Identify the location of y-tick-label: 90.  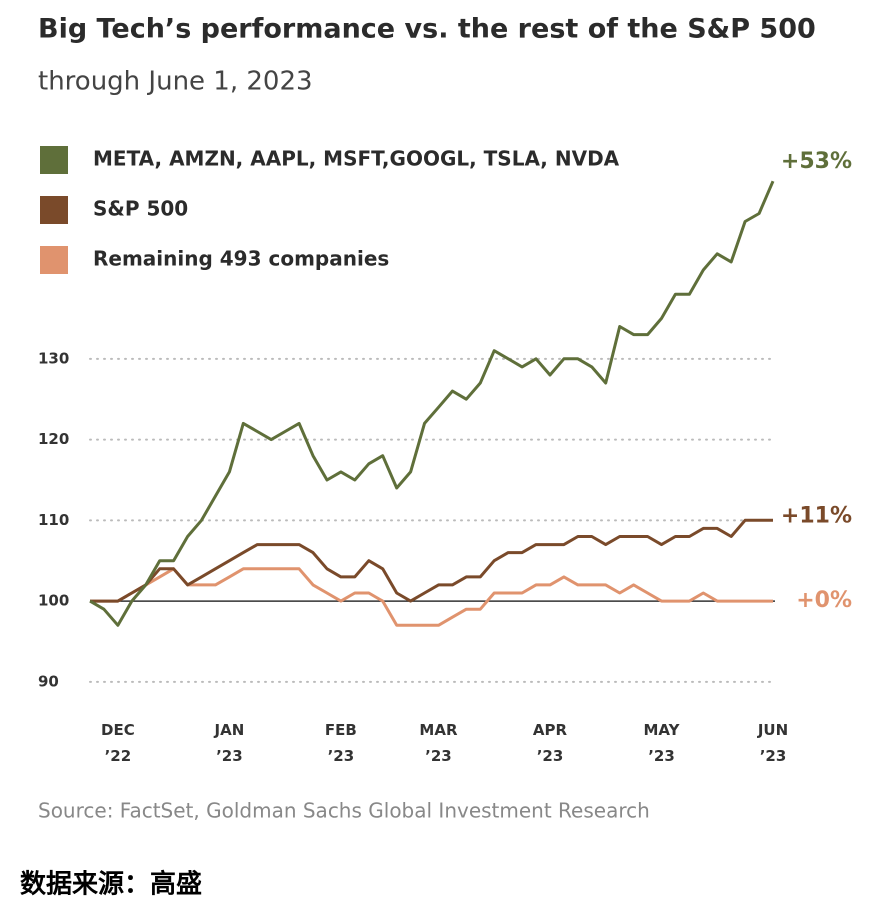
(48, 681).